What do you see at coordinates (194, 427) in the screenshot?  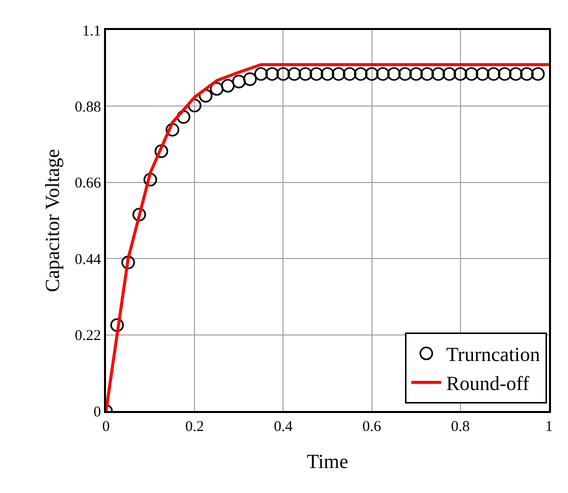 I see `x-tick-label: 0.2` at bounding box center [194, 427].